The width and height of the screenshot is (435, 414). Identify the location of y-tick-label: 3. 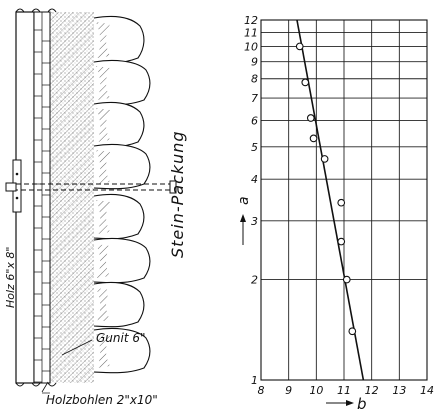
(254, 221).